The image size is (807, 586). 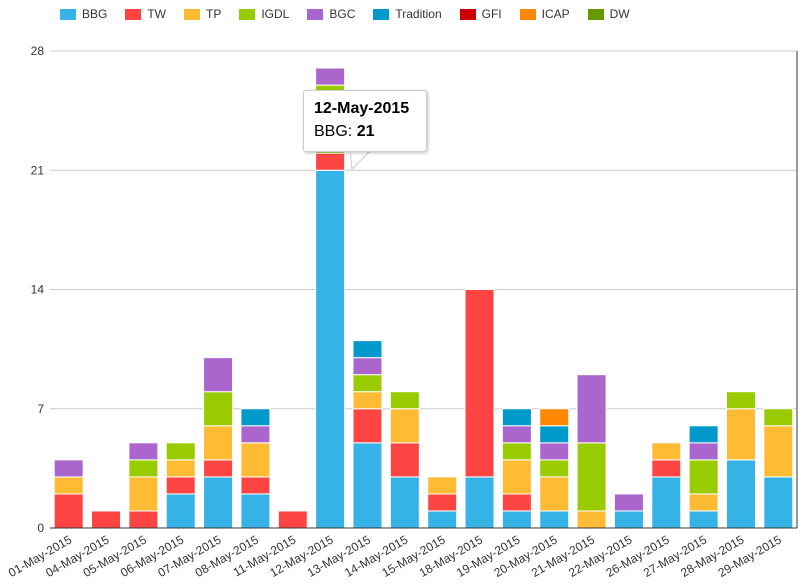 What do you see at coordinates (145, 14) in the screenshot?
I see `legend-item-tw: TW` at bounding box center [145, 14].